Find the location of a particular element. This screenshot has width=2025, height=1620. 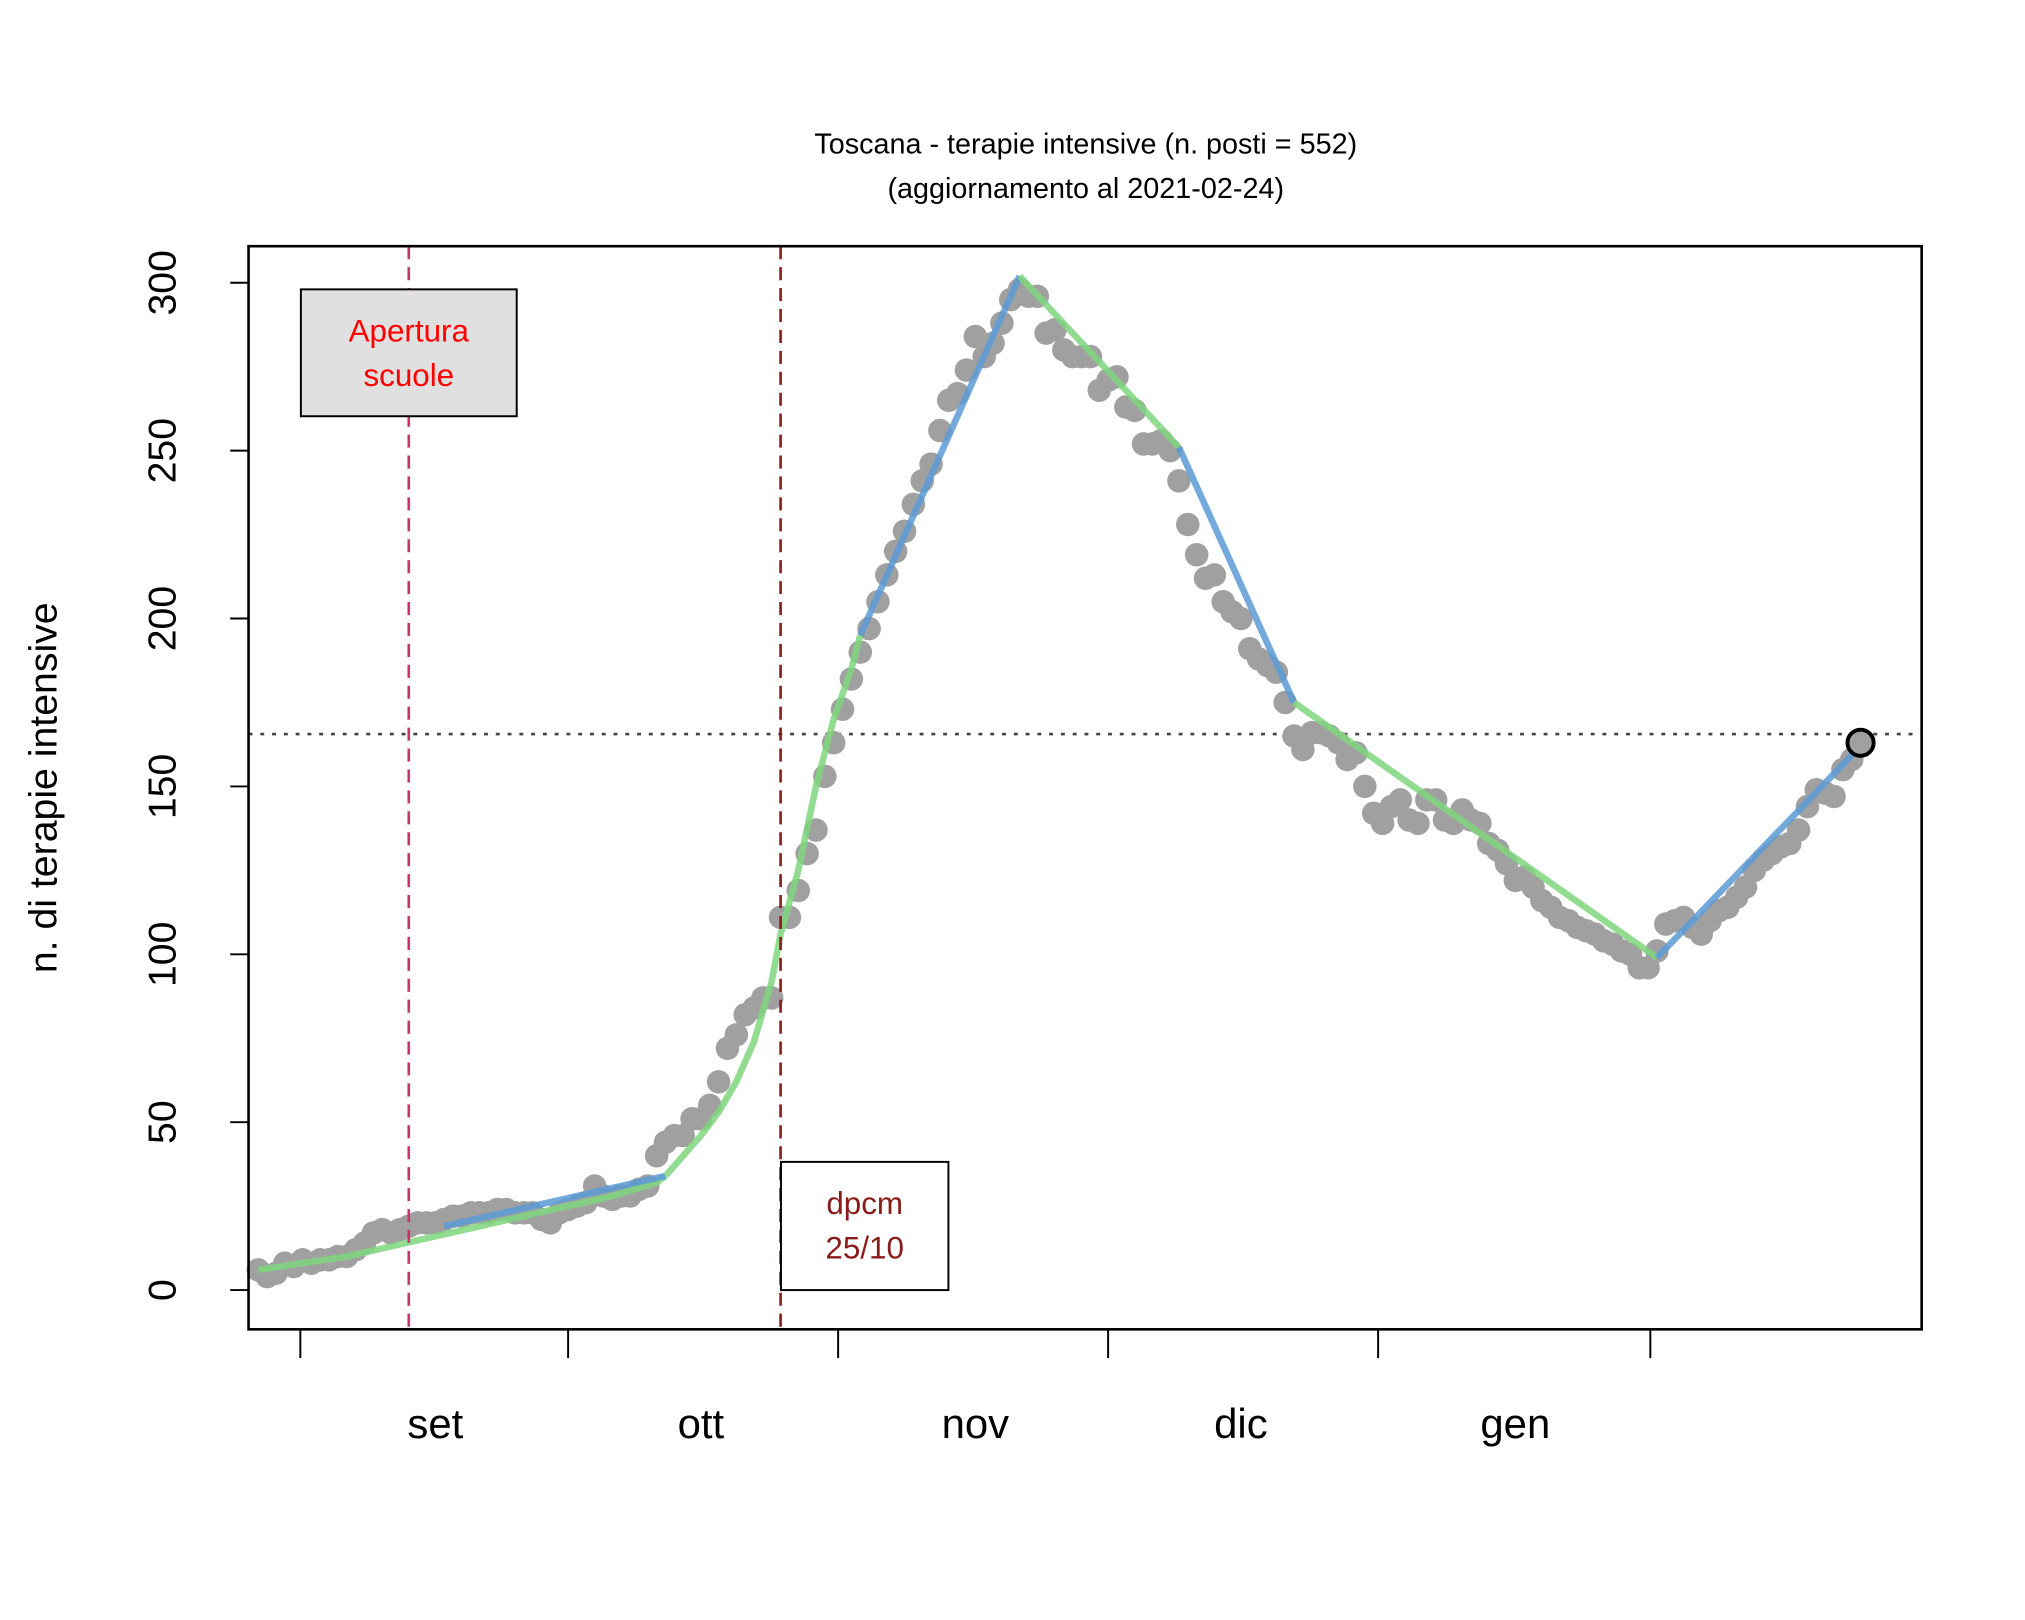

y-tick-label: 300 is located at coordinates (162, 282).